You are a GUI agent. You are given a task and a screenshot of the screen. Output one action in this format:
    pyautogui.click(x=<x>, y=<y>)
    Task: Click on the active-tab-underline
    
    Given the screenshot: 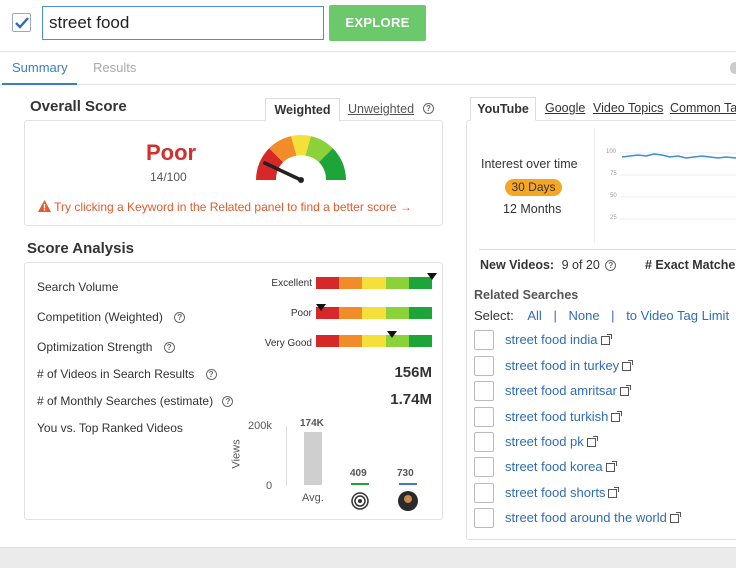 What is the action you would take?
    pyautogui.click(x=39, y=84)
    